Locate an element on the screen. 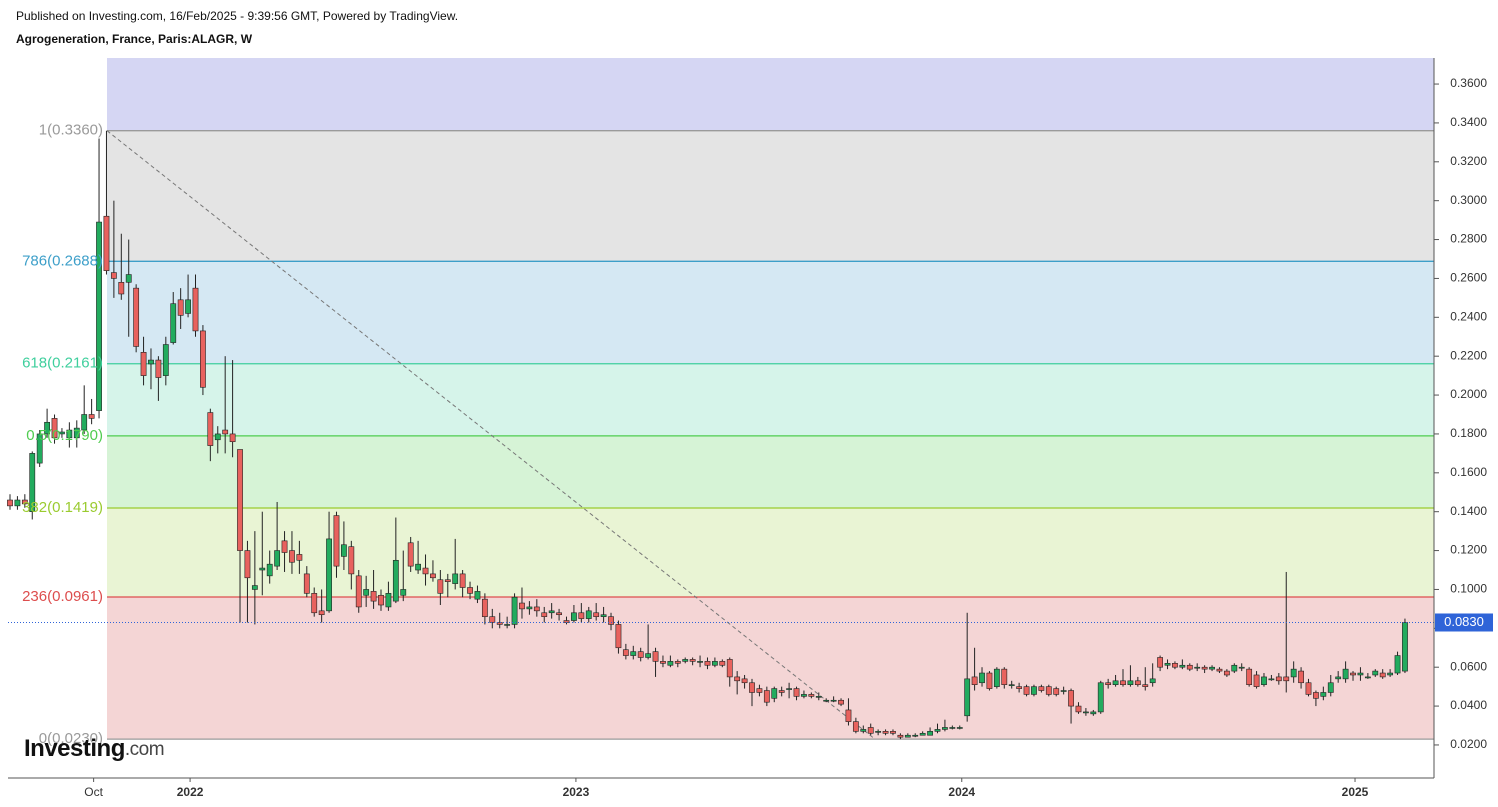 The width and height of the screenshot is (1498, 807). fib-level-label: 0(0.0230) is located at coordinates (71, 738).